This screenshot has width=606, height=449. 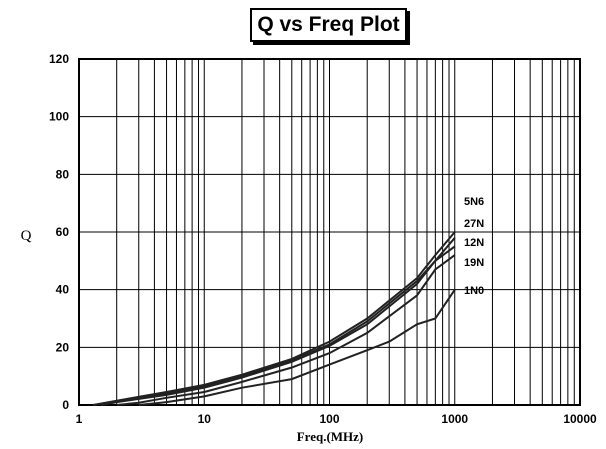 I want to click on y-tick-label: 100, so click(x=59, y=117).